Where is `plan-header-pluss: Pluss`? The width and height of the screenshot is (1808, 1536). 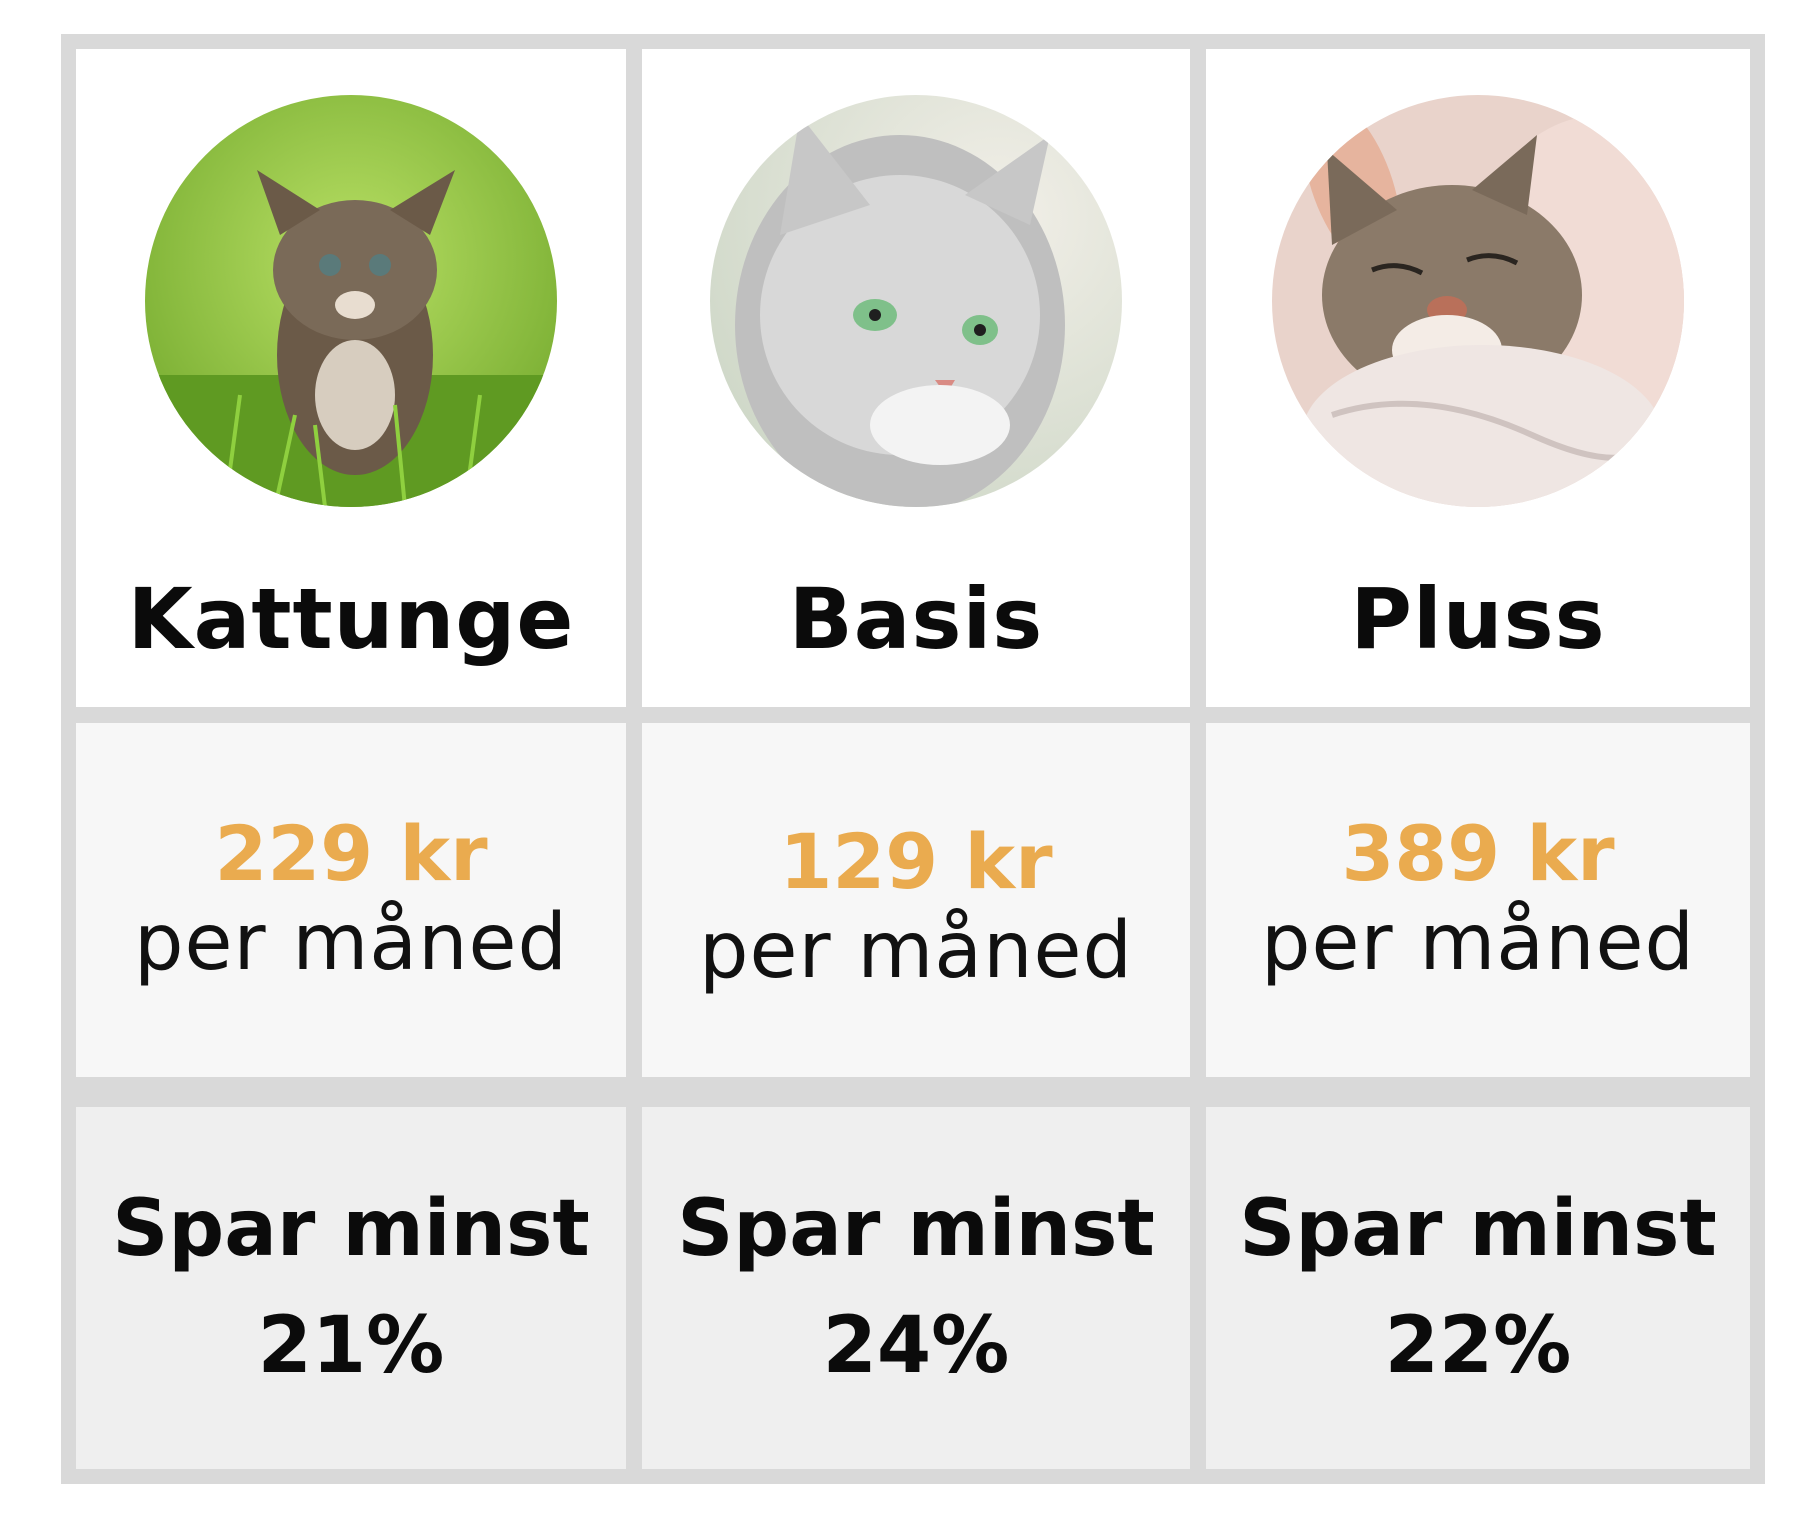
plan-header-pluss: Pluss is located at coordinates (1478, 378).